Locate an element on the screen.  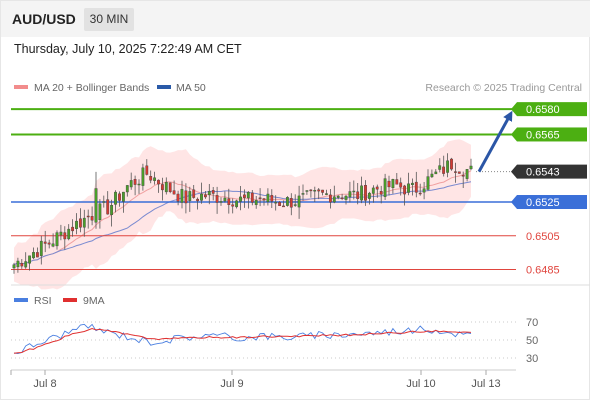
rsi-panel-layer: 70 50 30 is located at coordinates (274, 341).